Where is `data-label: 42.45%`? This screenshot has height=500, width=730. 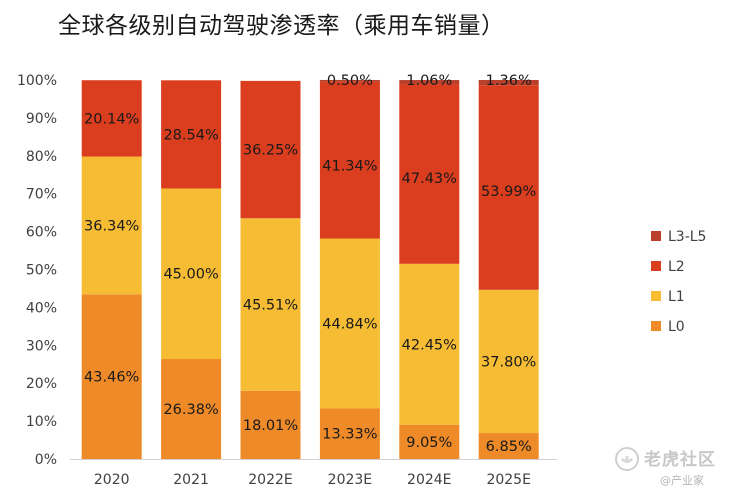
data-label: 42.45% is located at coordinates (429, 345).